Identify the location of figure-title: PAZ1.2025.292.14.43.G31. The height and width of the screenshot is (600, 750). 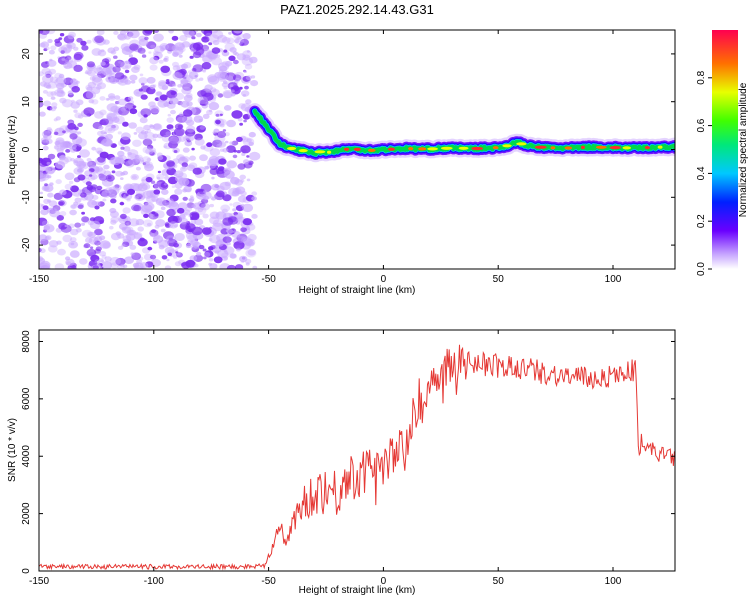
(357, 9).